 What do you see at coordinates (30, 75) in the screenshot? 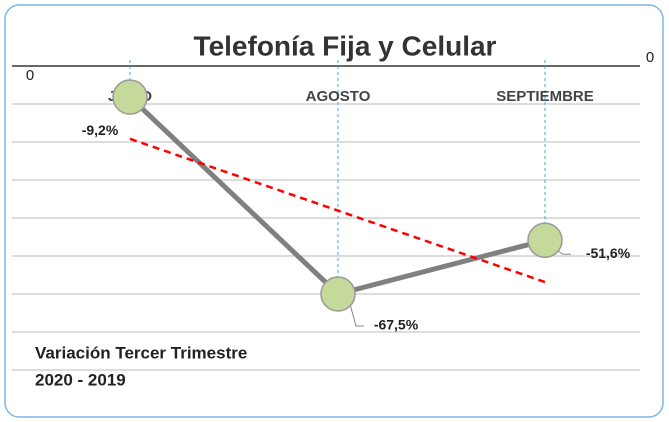
I see `y-tick-label: 0` at bounding box center [30, 75].